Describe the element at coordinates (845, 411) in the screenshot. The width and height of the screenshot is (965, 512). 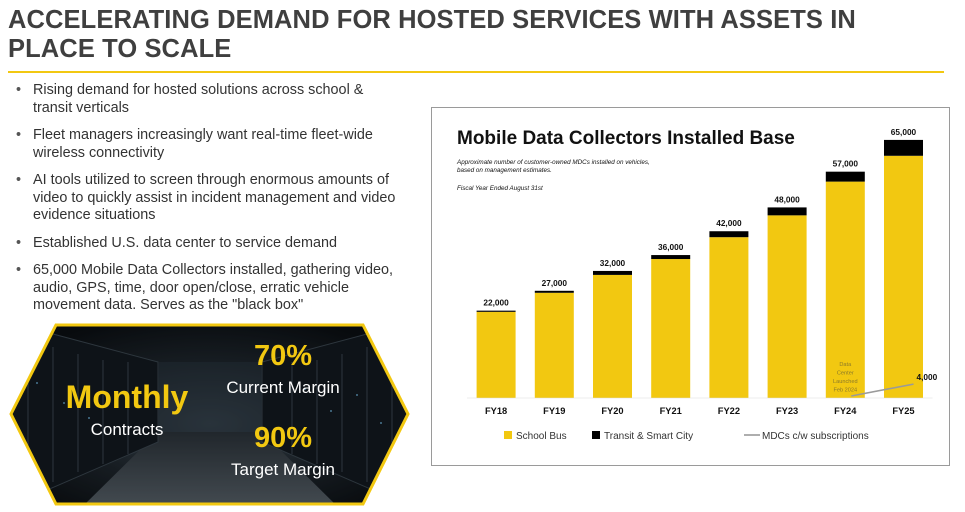
I see `x-tick-label: FY24` at that location.